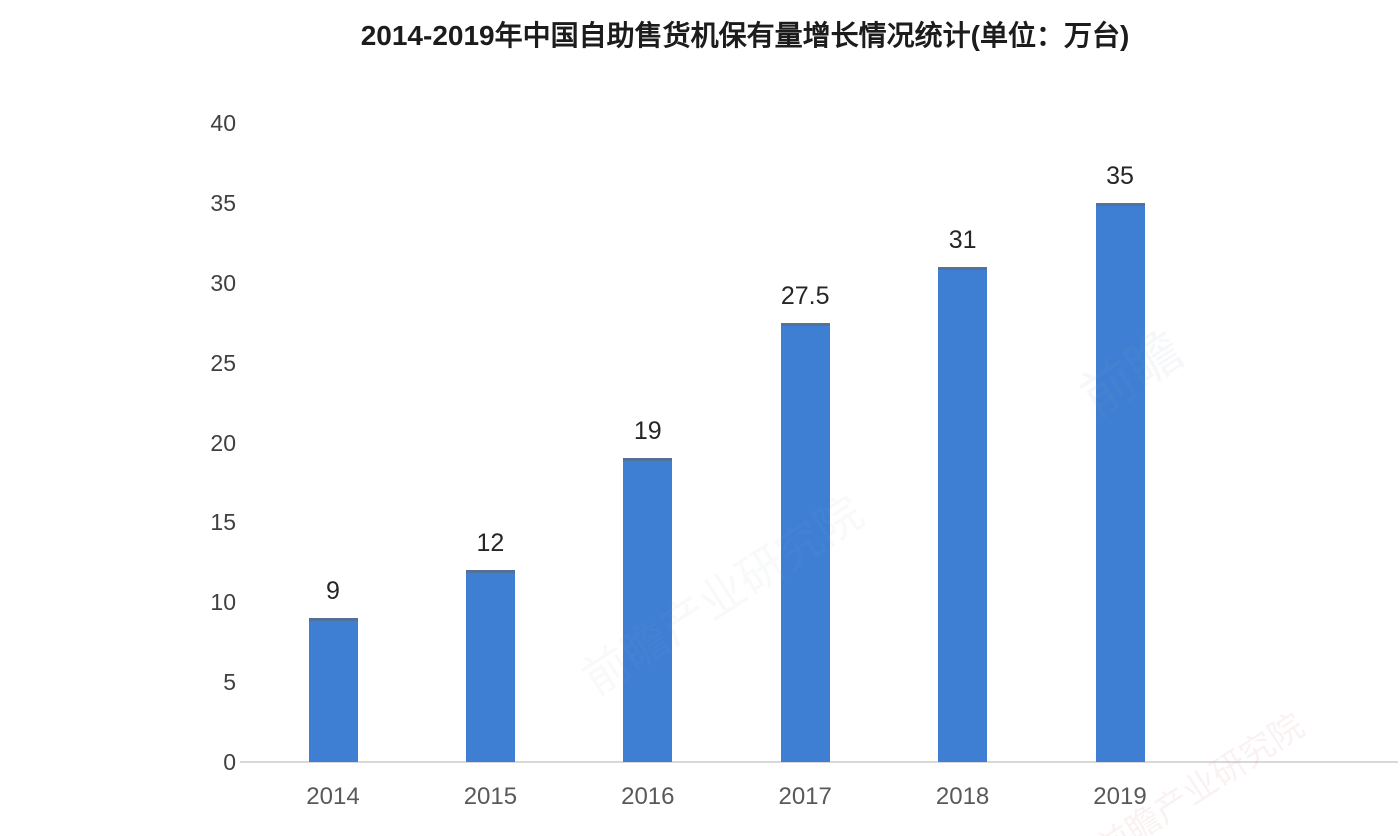 This screenshot has height=836, width=1400. I want to click on bar-value-label: 27.5, so click(805, 295).